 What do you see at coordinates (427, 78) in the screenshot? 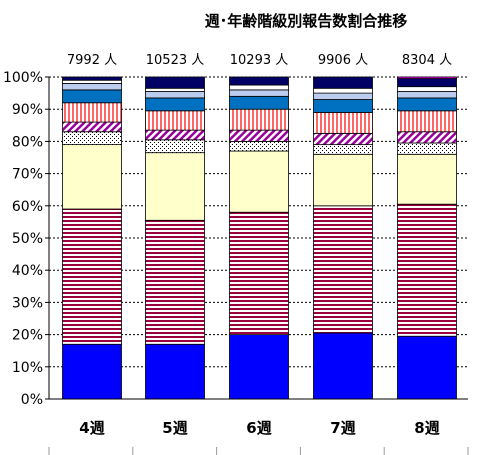
I see `bar-segment-solid-magenta` at bounding box center [427, 78].